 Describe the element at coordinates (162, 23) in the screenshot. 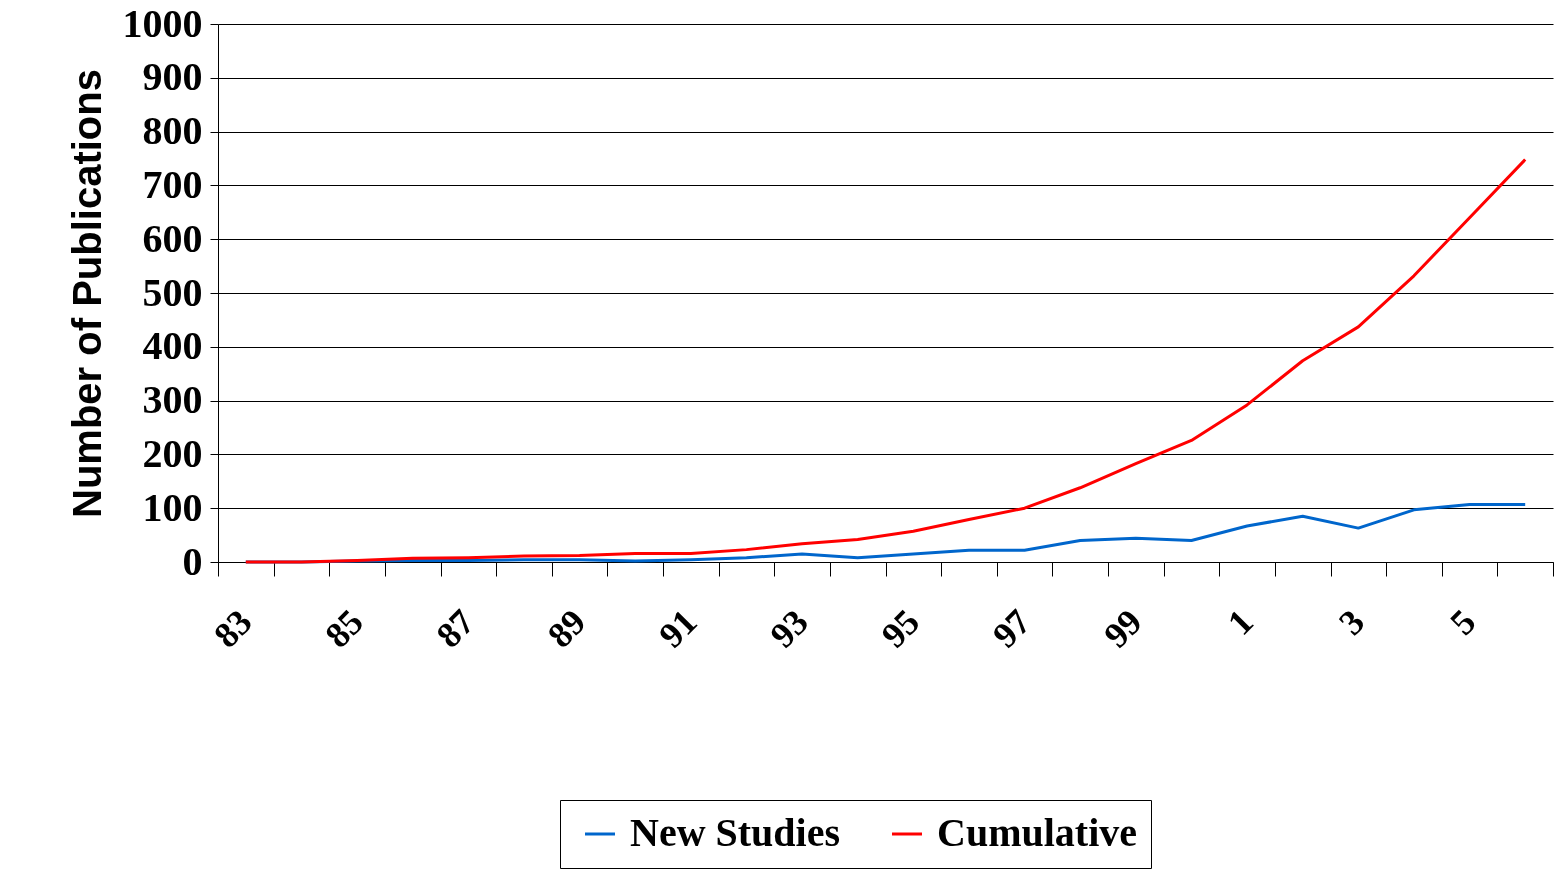

I see `y-tick-label: 1000` at that location.